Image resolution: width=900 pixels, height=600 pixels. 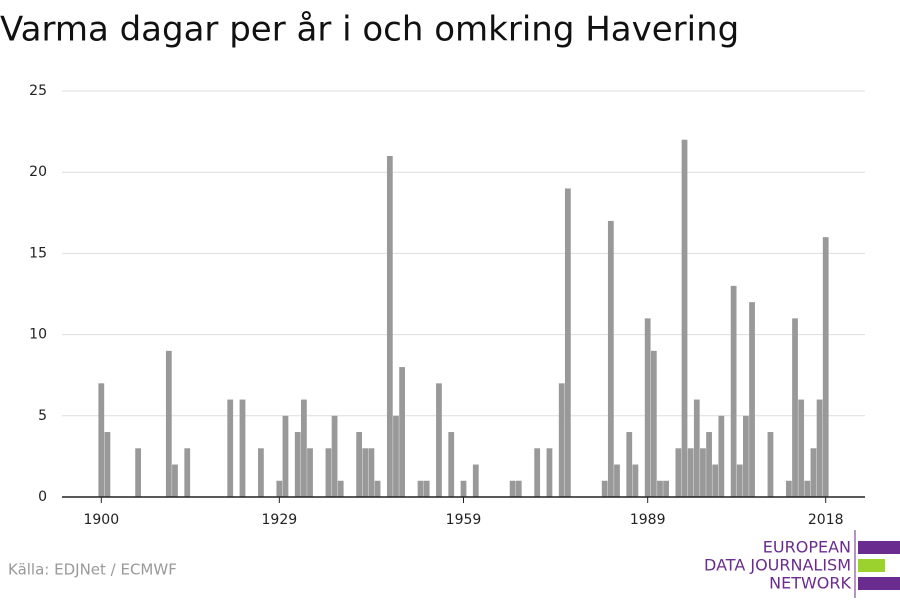 I want to click on source: Källa: EDJNet / ECMWF, so click(x=92, y=570).